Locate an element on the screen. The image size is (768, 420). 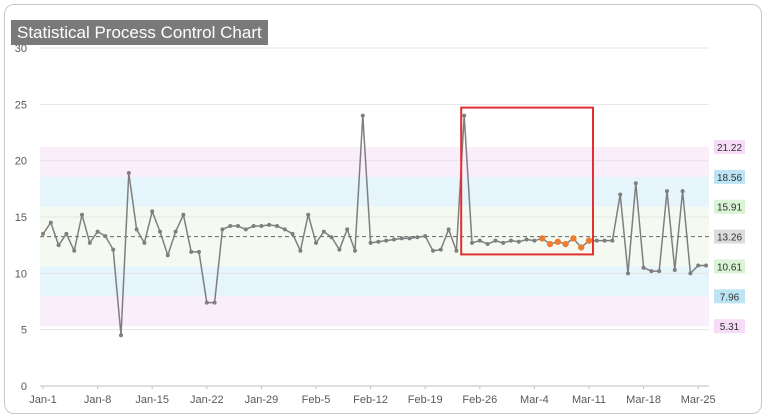
x-tick-label: Feb-19 is located at coordinates (425, 400).